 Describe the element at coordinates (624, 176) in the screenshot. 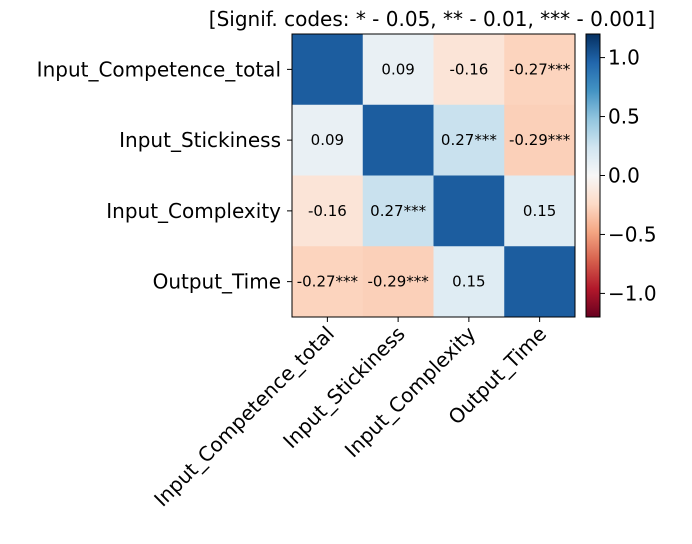

I see `colorbar-tick-label: 0.0` at that location.